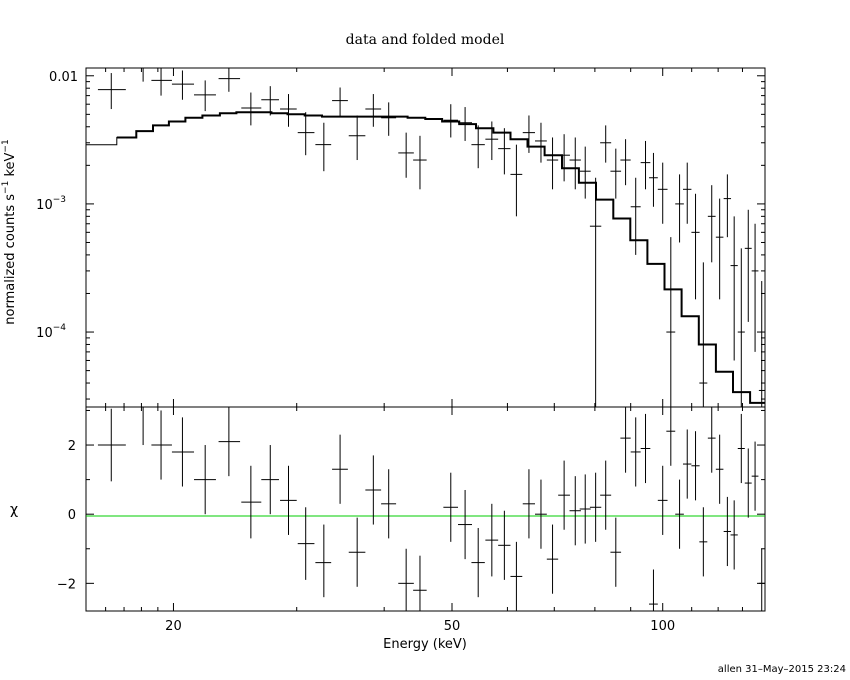  I want to click on x-axis-label: Energy (keV), so click(425, 644).